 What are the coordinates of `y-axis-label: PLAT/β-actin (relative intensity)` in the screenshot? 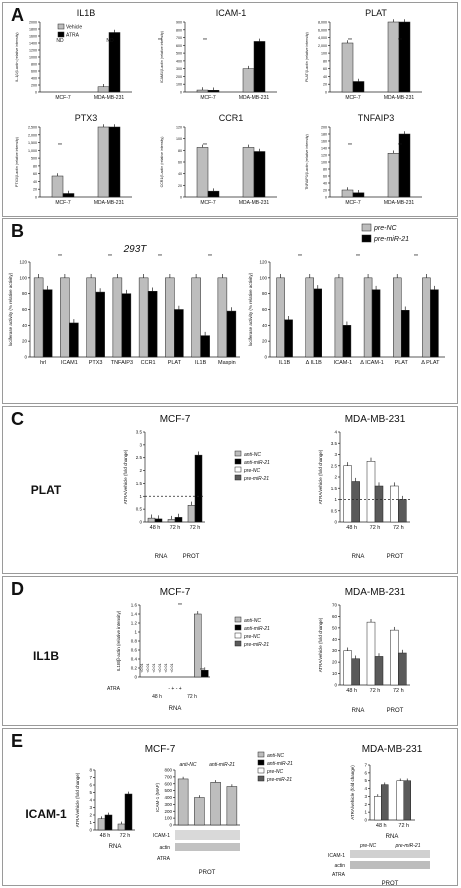 It's located at (307, 57).